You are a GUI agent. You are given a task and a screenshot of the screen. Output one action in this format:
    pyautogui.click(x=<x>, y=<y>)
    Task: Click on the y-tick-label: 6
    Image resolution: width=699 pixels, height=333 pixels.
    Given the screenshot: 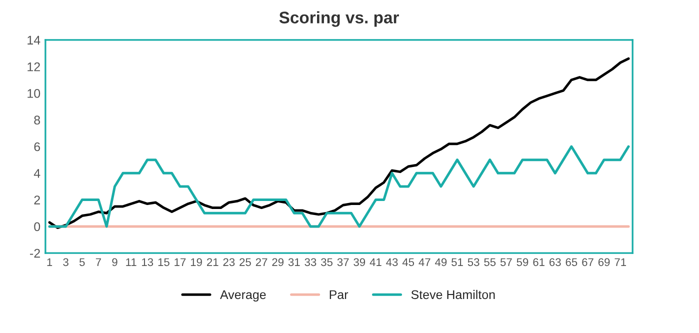 What is the action you would take?
    pyautogui.click(x=37, y=147)
    